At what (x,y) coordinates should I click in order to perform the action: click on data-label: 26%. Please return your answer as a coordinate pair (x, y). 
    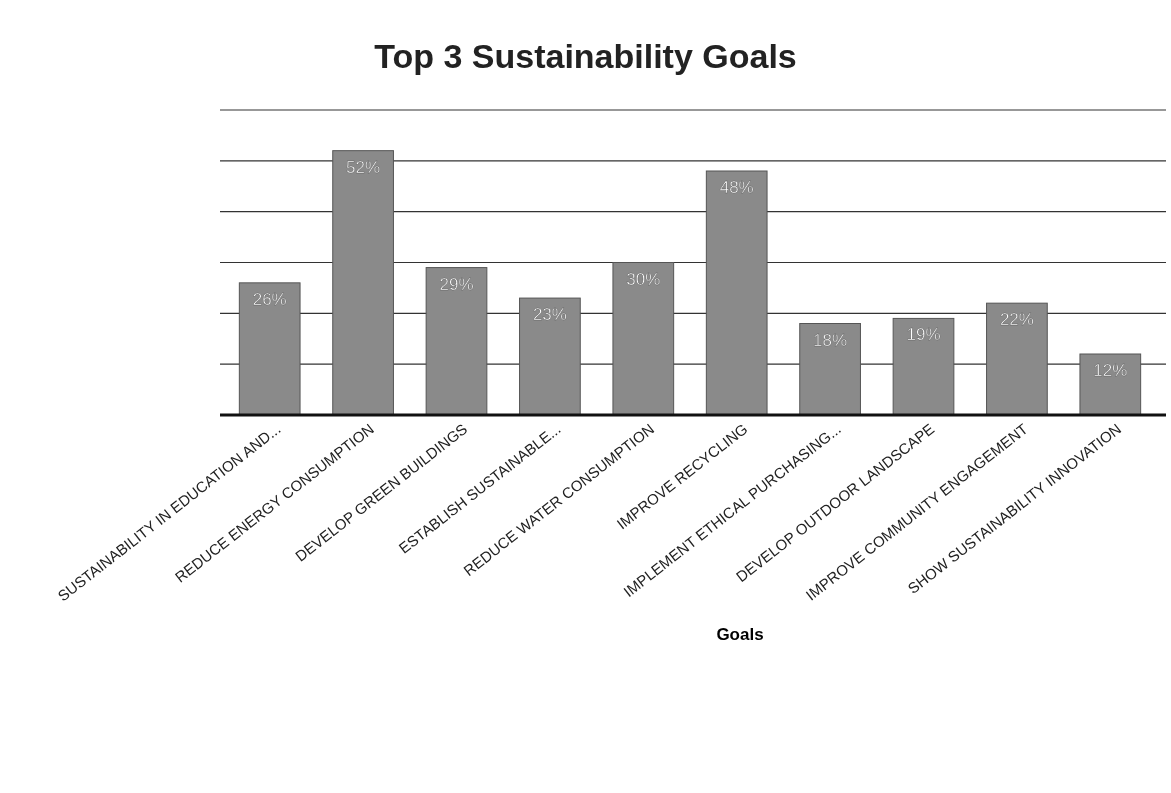
    Looking at the image, I should click on (269, 299).